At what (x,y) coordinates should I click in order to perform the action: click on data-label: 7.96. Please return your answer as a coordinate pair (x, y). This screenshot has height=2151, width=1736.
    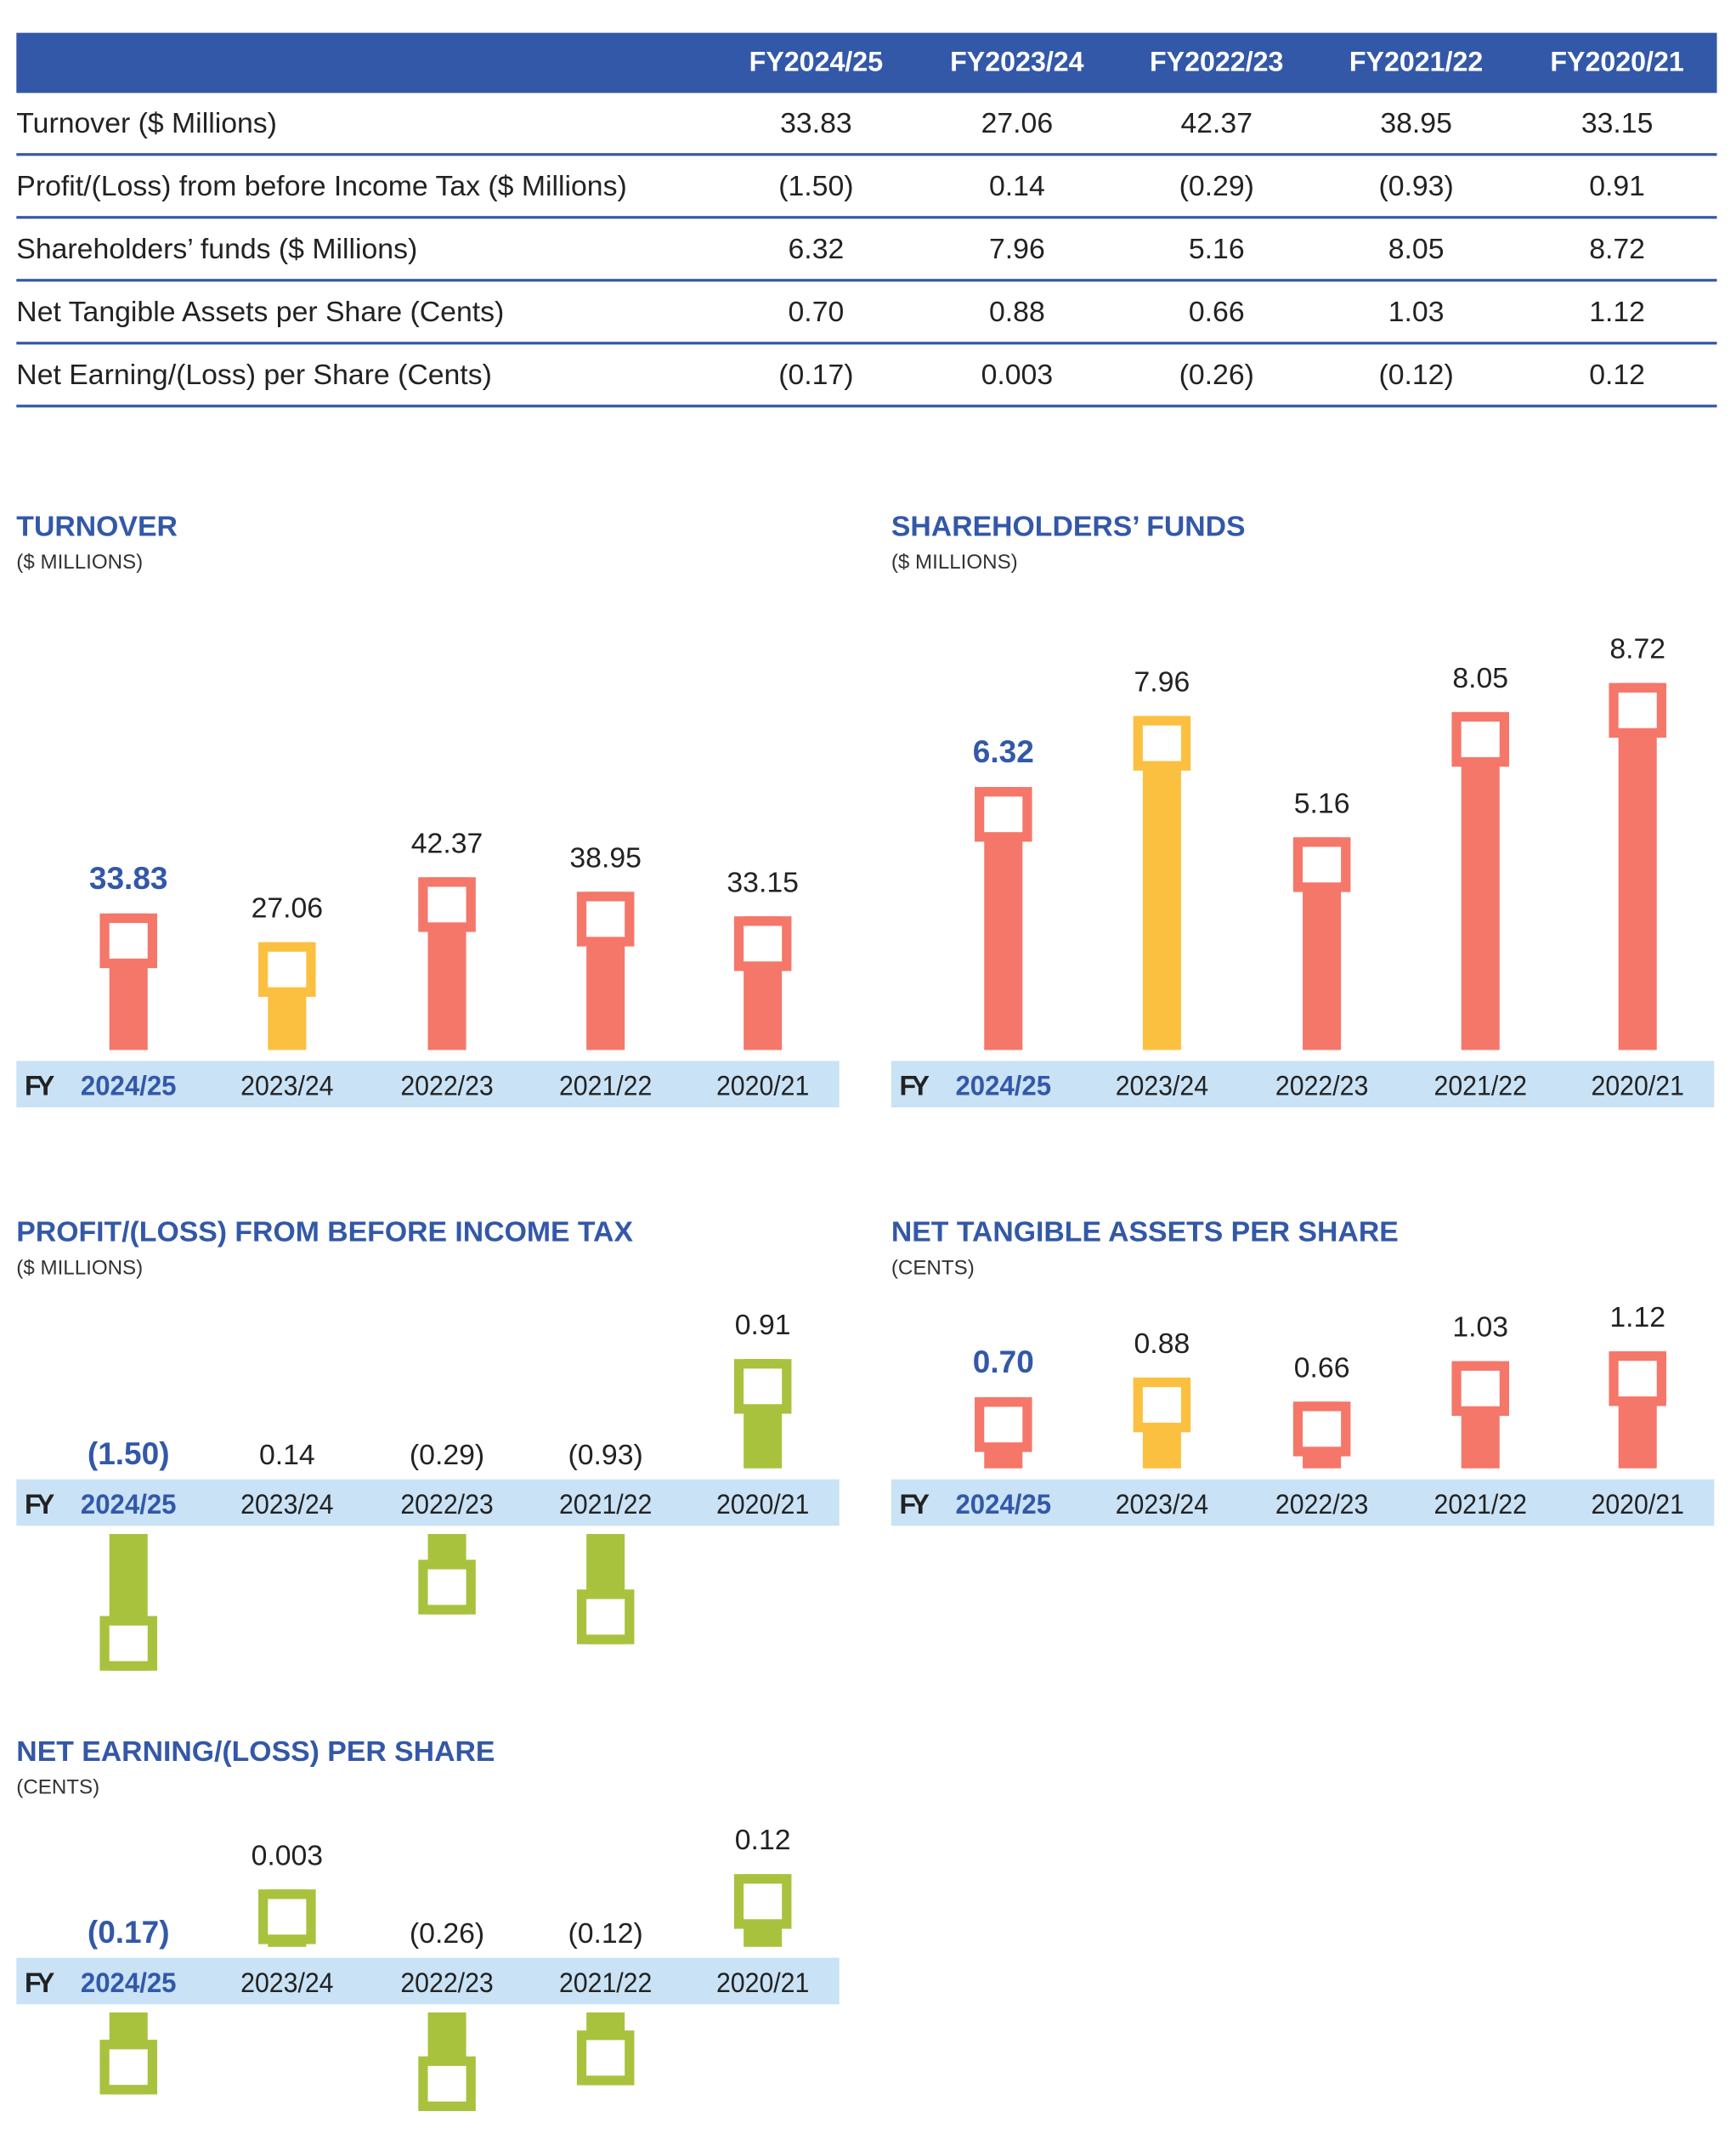
    Looking at the image, I should click on (1162, 681).